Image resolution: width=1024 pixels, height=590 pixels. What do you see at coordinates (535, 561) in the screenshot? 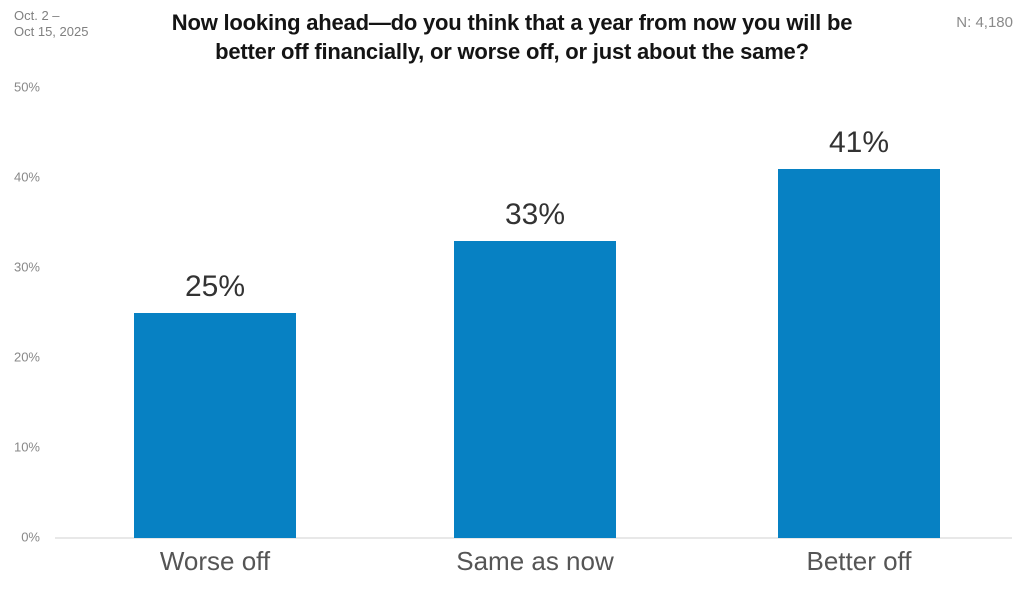
I see `x-axis-category-label: Same as now` at bounding box center [535, 561].